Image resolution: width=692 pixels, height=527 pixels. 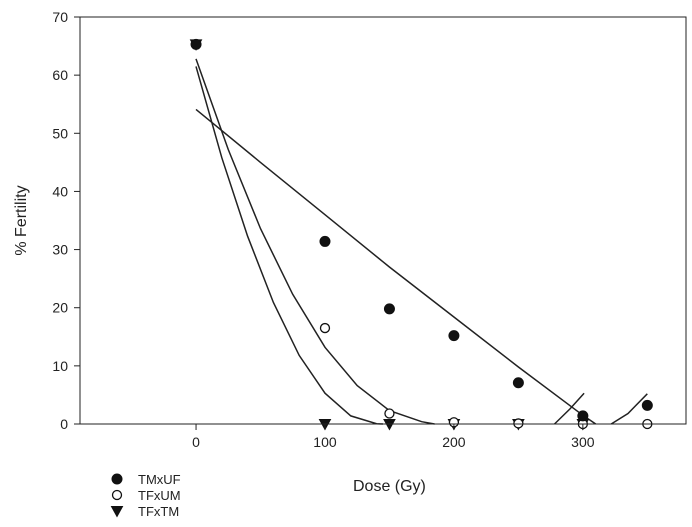 I want to click on legend-label: TFxTM, so click(x=158, y=511).